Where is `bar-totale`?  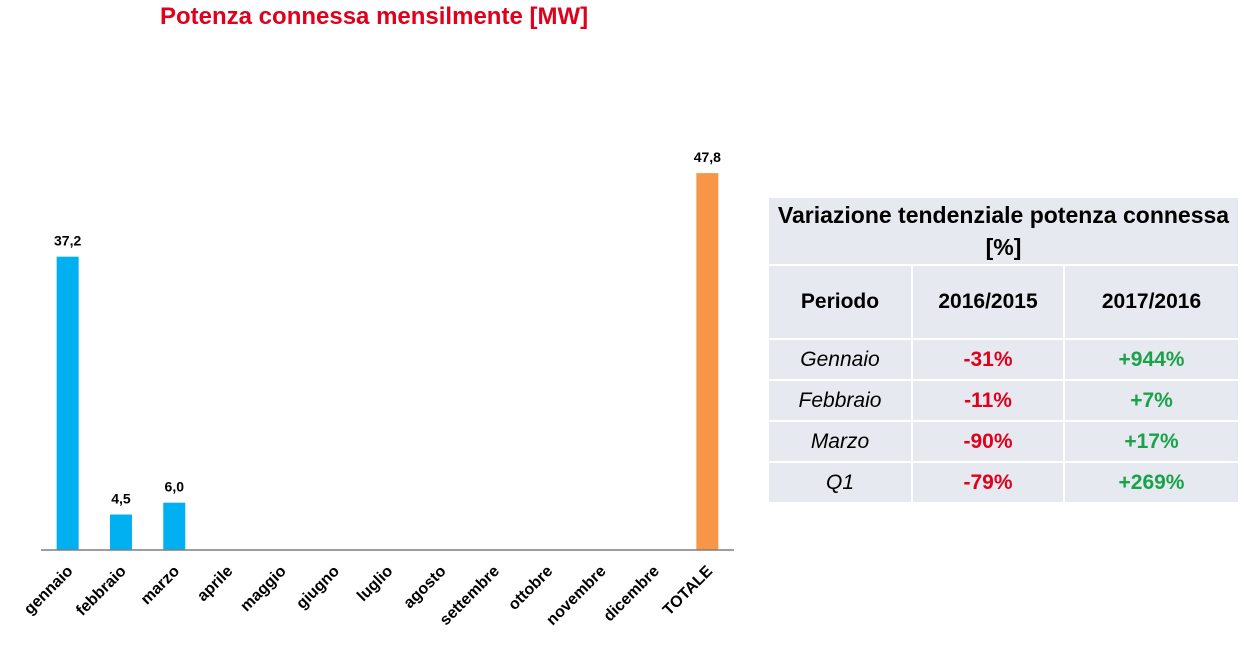 bar-totale is located at coordinates (707, 361).